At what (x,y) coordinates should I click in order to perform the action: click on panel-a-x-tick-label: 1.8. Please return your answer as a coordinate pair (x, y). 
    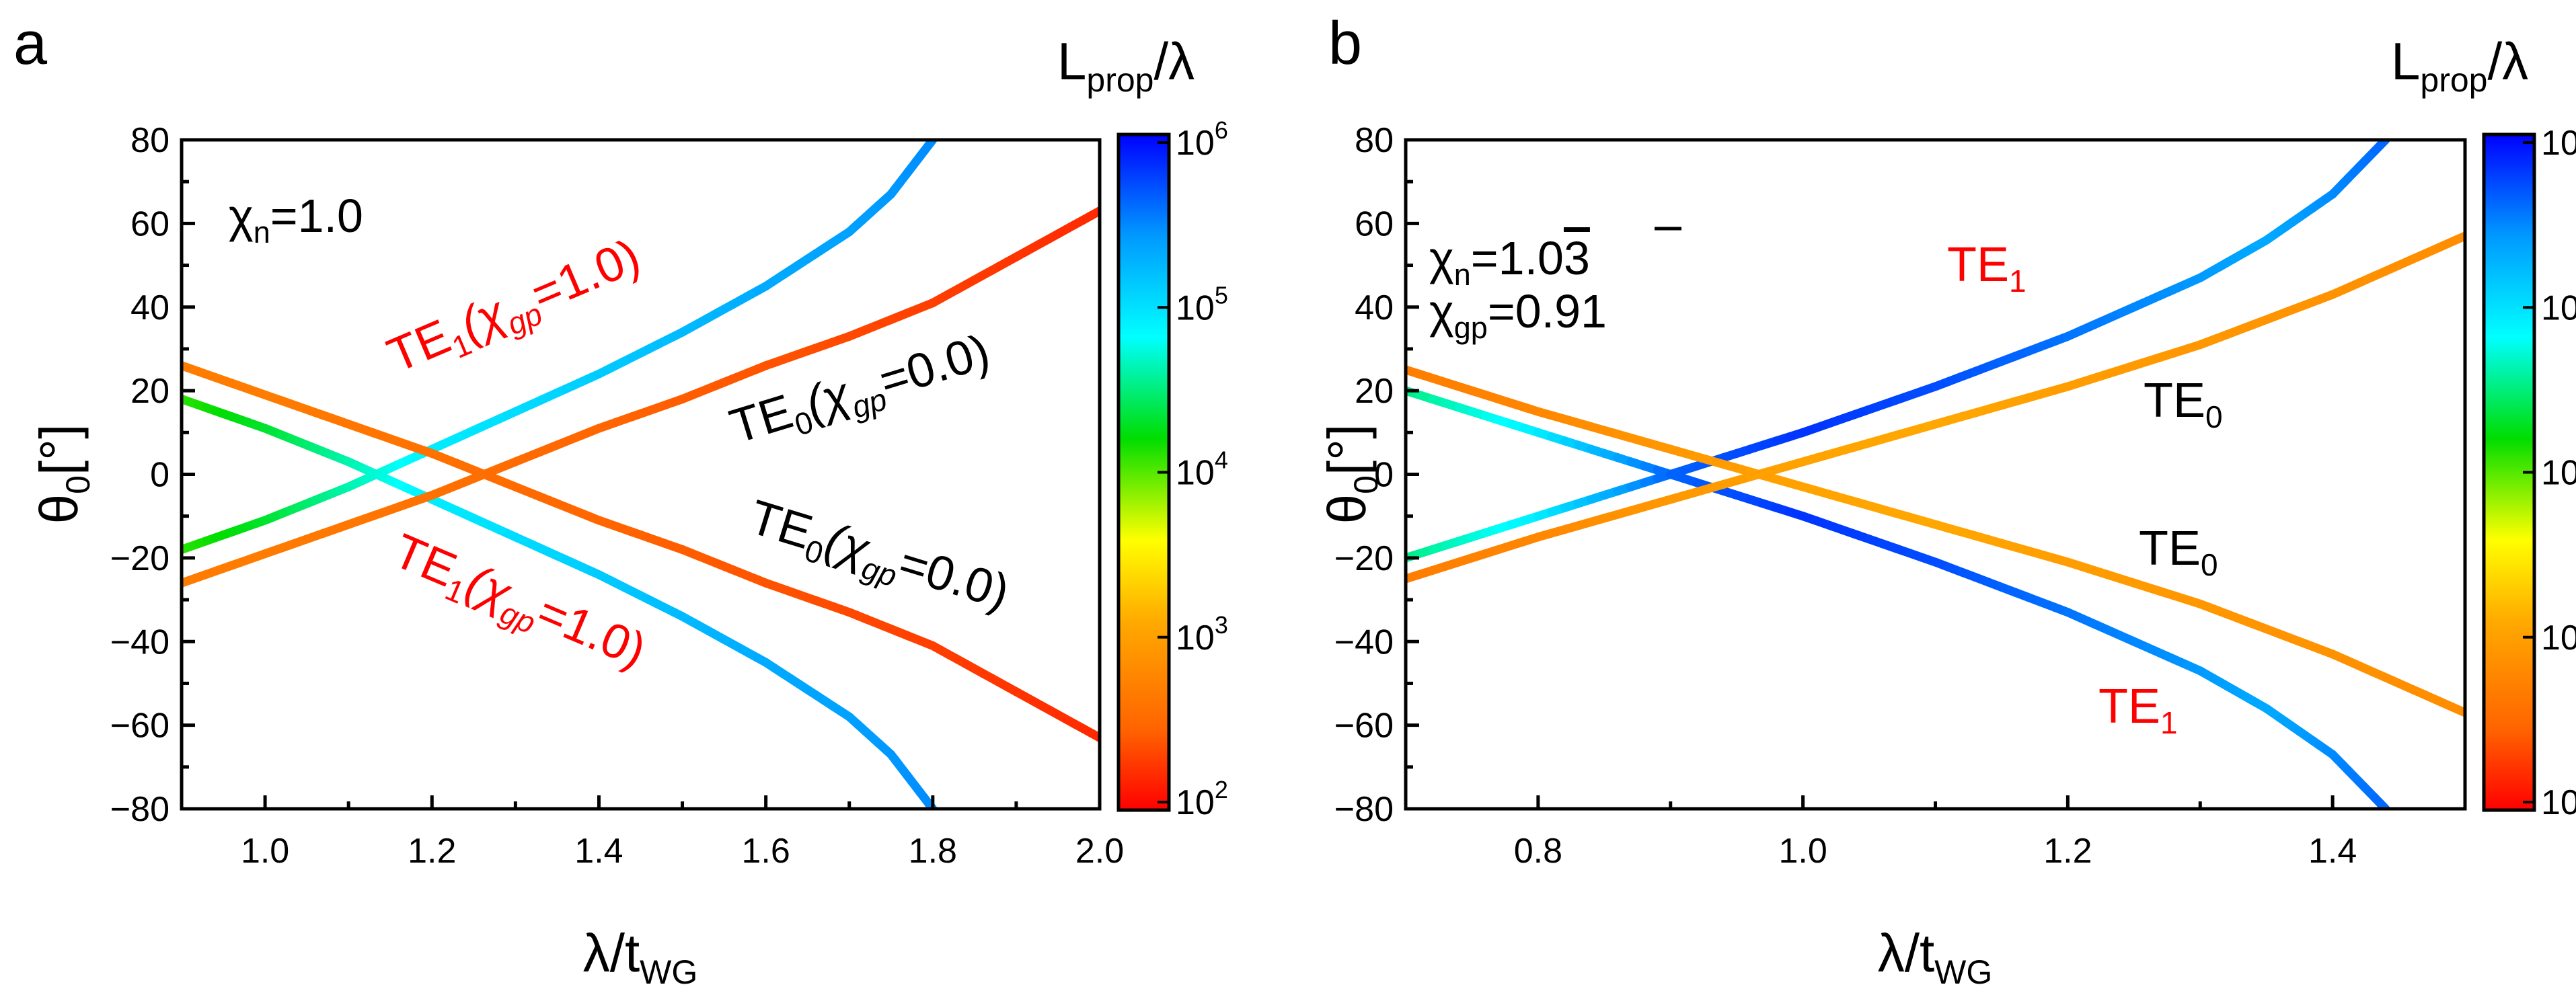
    Looking at the image, I should click on (933, 851).